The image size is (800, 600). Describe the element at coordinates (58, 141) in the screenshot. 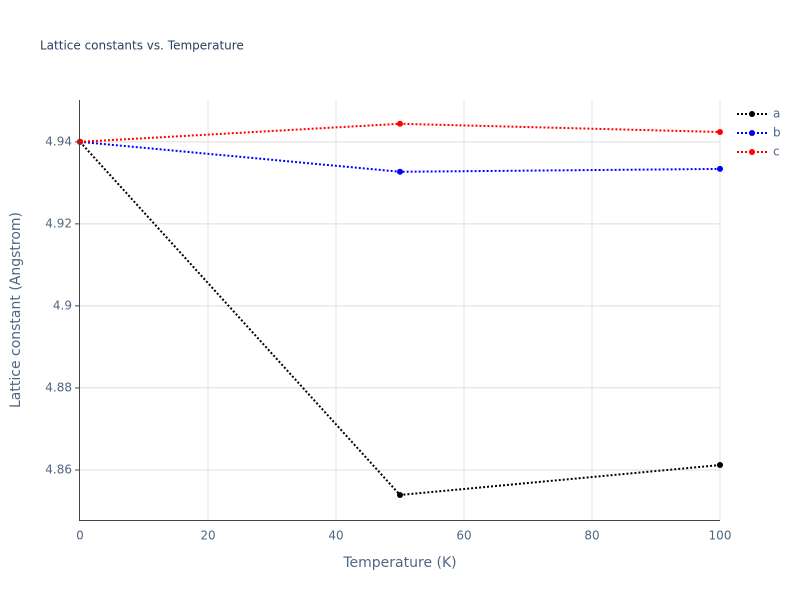

I see `y-tick-label: 4.94` at that location.